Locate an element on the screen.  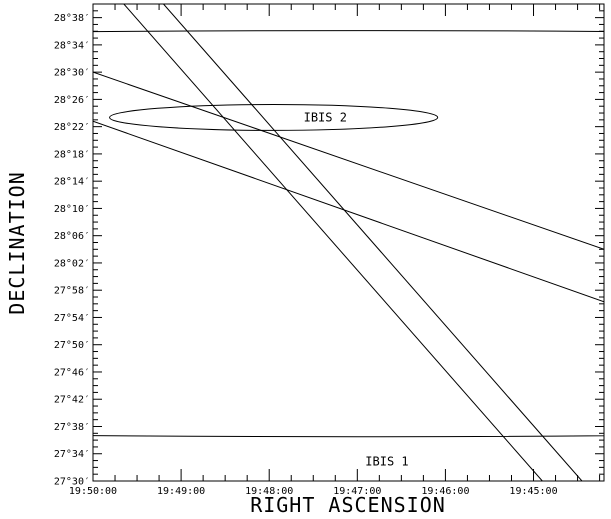
x-tick-label: 19:47:00 is located at coordinates (357, 491).